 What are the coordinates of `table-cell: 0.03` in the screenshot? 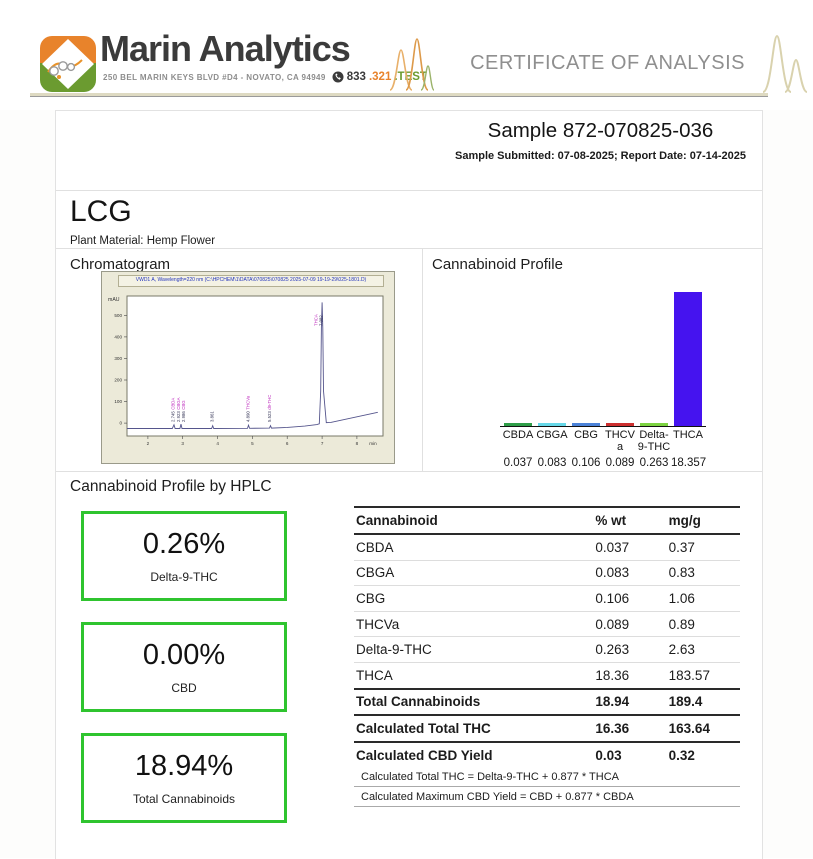 It's located at (630, 754).